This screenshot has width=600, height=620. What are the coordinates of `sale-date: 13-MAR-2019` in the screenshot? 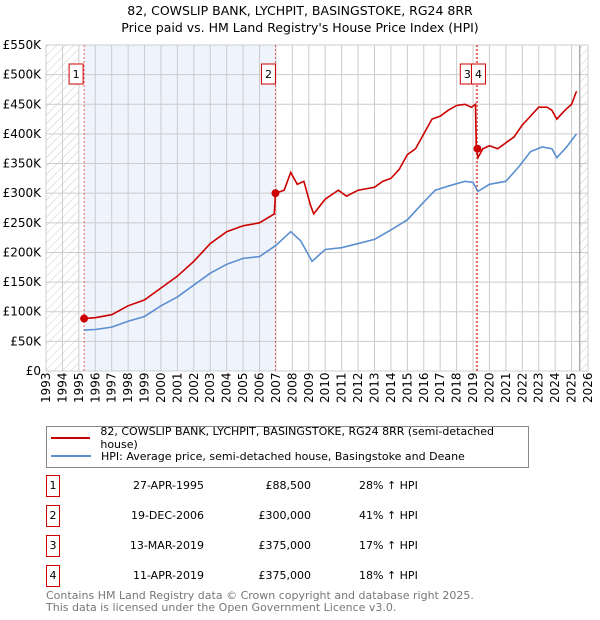 It's located at (166, 545).